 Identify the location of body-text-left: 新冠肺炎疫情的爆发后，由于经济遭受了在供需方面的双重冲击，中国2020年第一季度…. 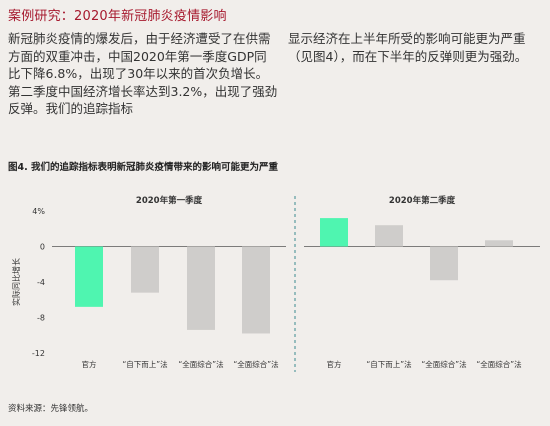
(143, 73).